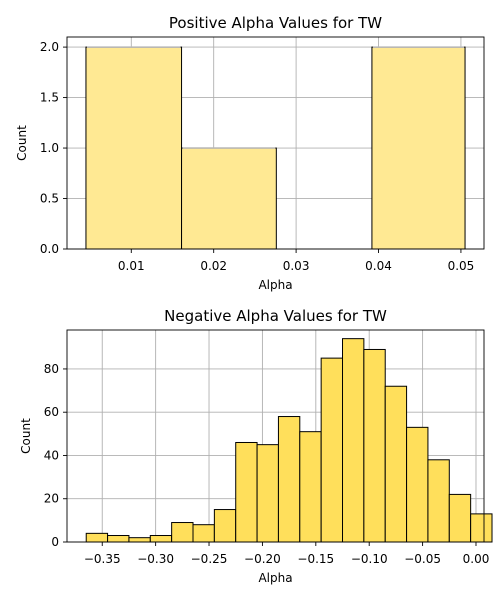  Describe the element at coordinates (275, 23) in the screenshot. I see `chart-title: Positive Alpha Values for TW` at that location.